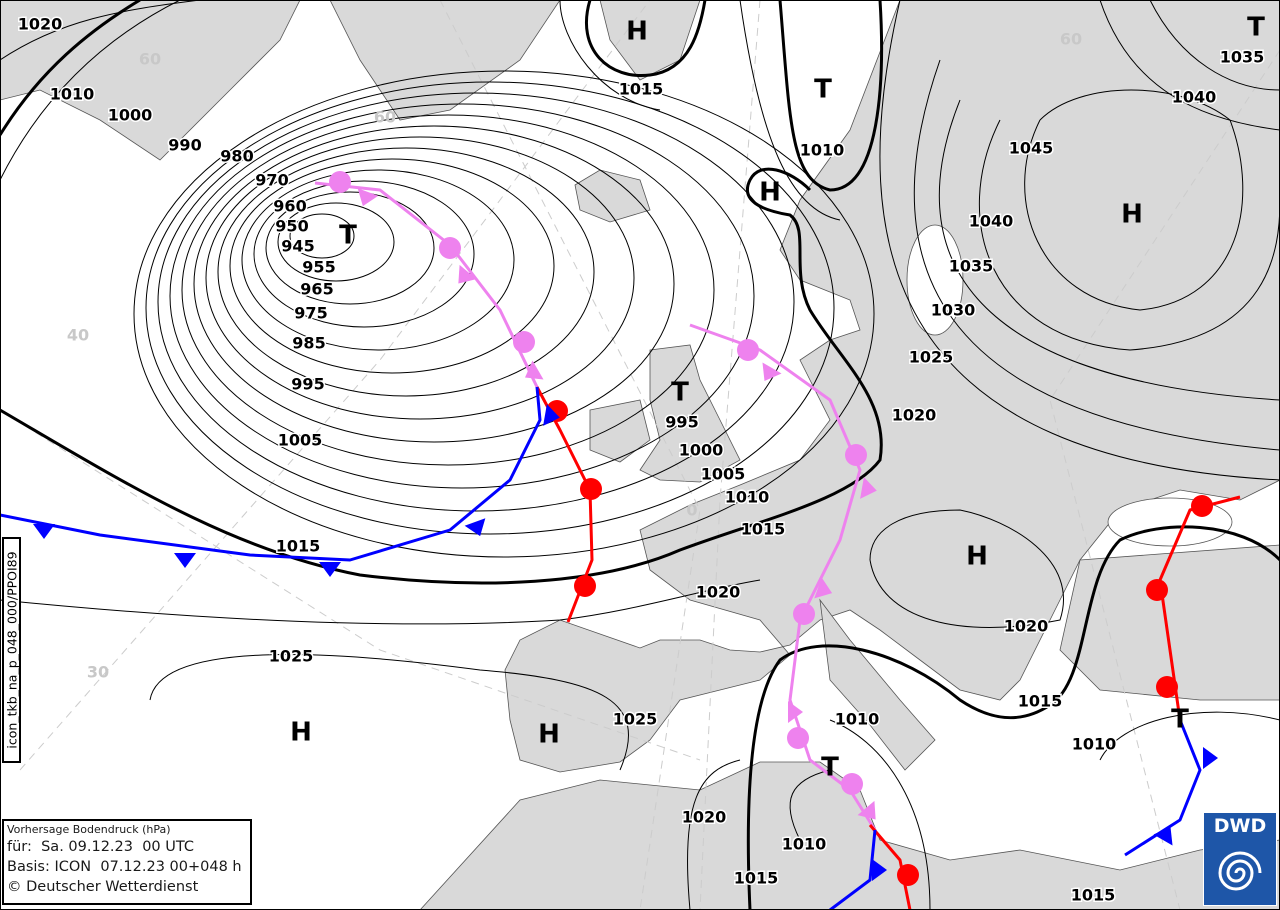 This screenshot has height=910, width=1280. I want to click on isobar-label: 945, so click(297, 246).